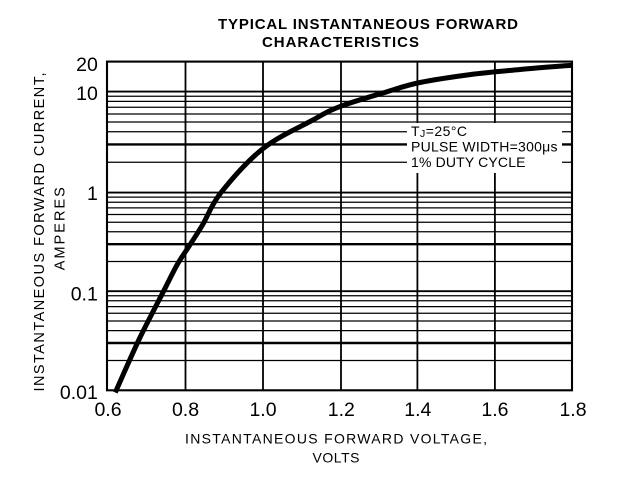 This screenshot has height=480, width=640. I want to click on svg-text: VOLTS, so click(336, 457).